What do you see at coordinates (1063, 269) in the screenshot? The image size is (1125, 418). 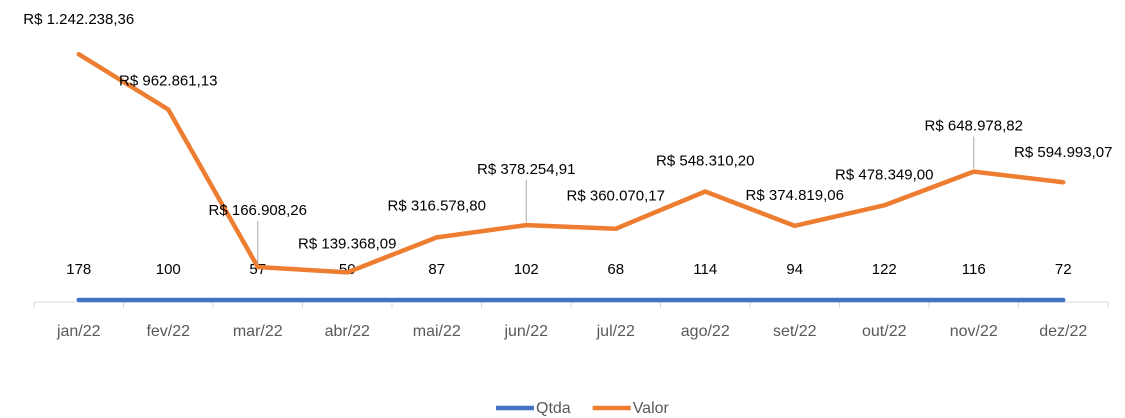 I see `data-label: 72` at bounding box center [1063, 269].